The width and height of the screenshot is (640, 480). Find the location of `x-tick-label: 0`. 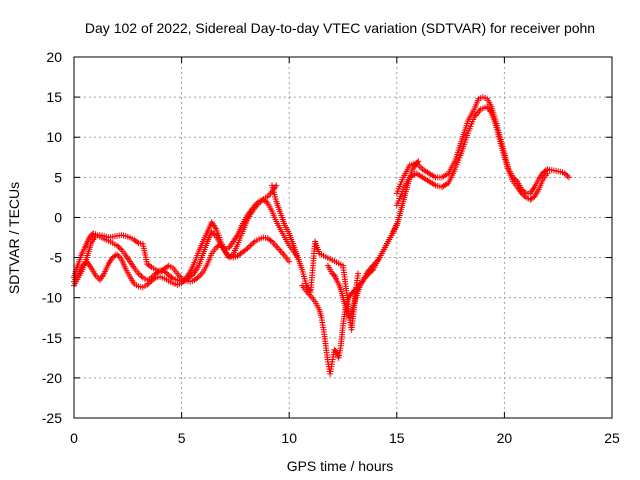

x-tick-label: 0 is located at coordinates (74, 438).